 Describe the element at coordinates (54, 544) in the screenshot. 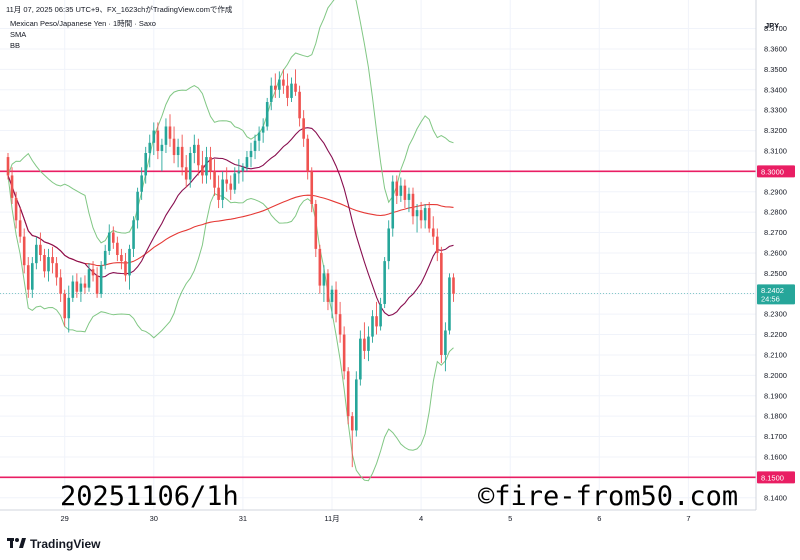

I see `tradingview-logo: TradingView` at that location.